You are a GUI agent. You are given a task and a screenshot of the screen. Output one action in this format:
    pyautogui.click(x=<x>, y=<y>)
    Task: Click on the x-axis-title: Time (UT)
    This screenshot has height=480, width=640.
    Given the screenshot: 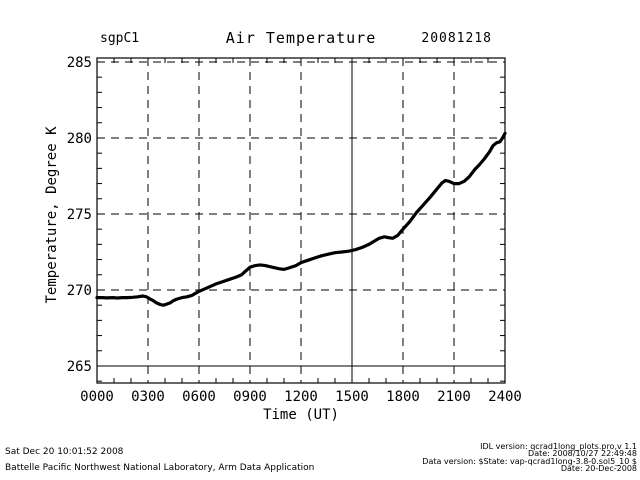 What is the action you would take?
    pyautogui.click(x=301, y=415)
    